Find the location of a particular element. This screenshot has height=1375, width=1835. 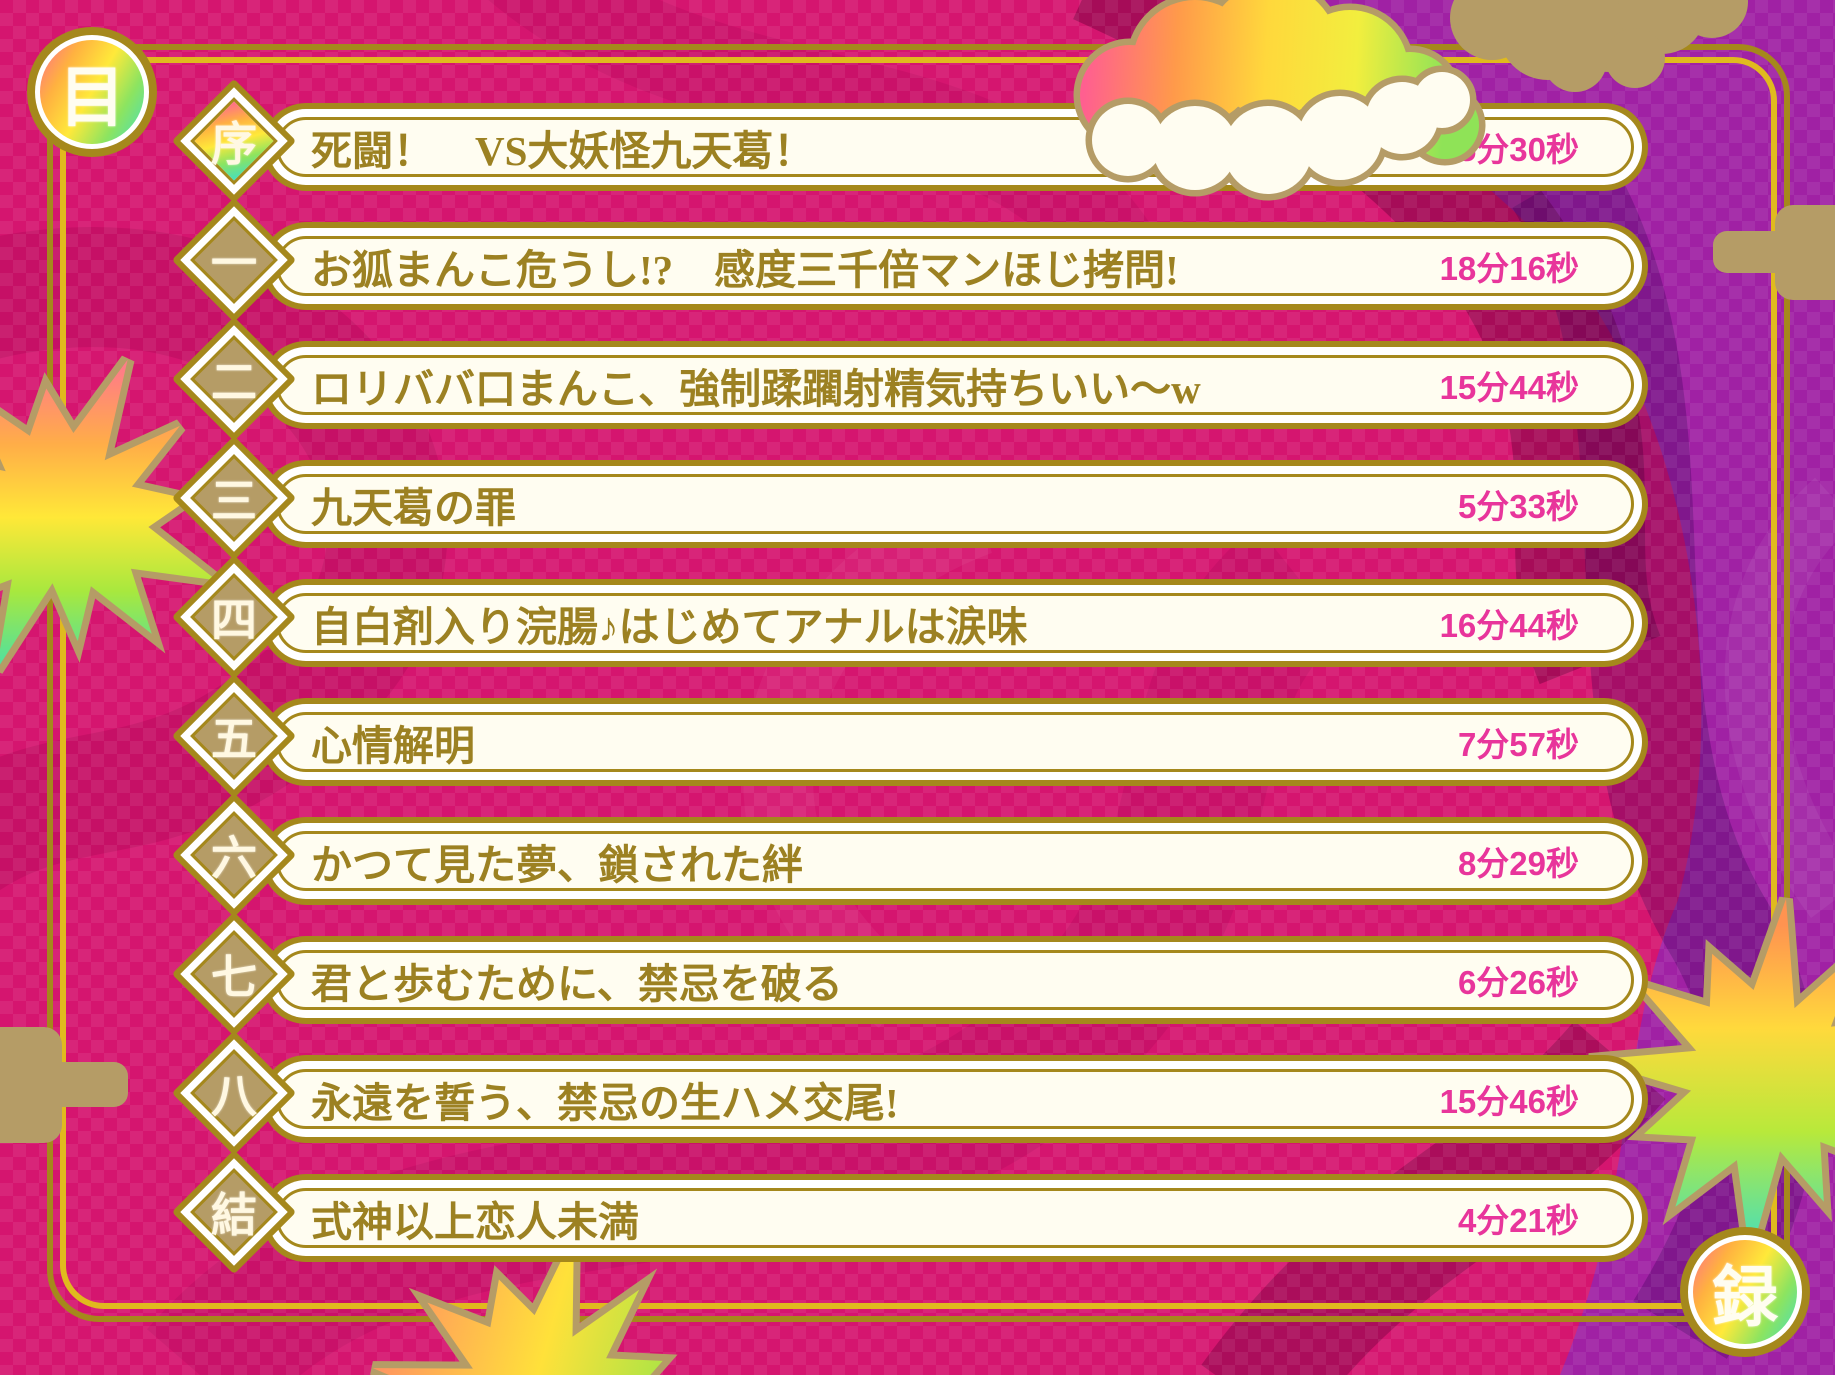

track-badge-kanji: 一 is located at coordinates (234, 263).